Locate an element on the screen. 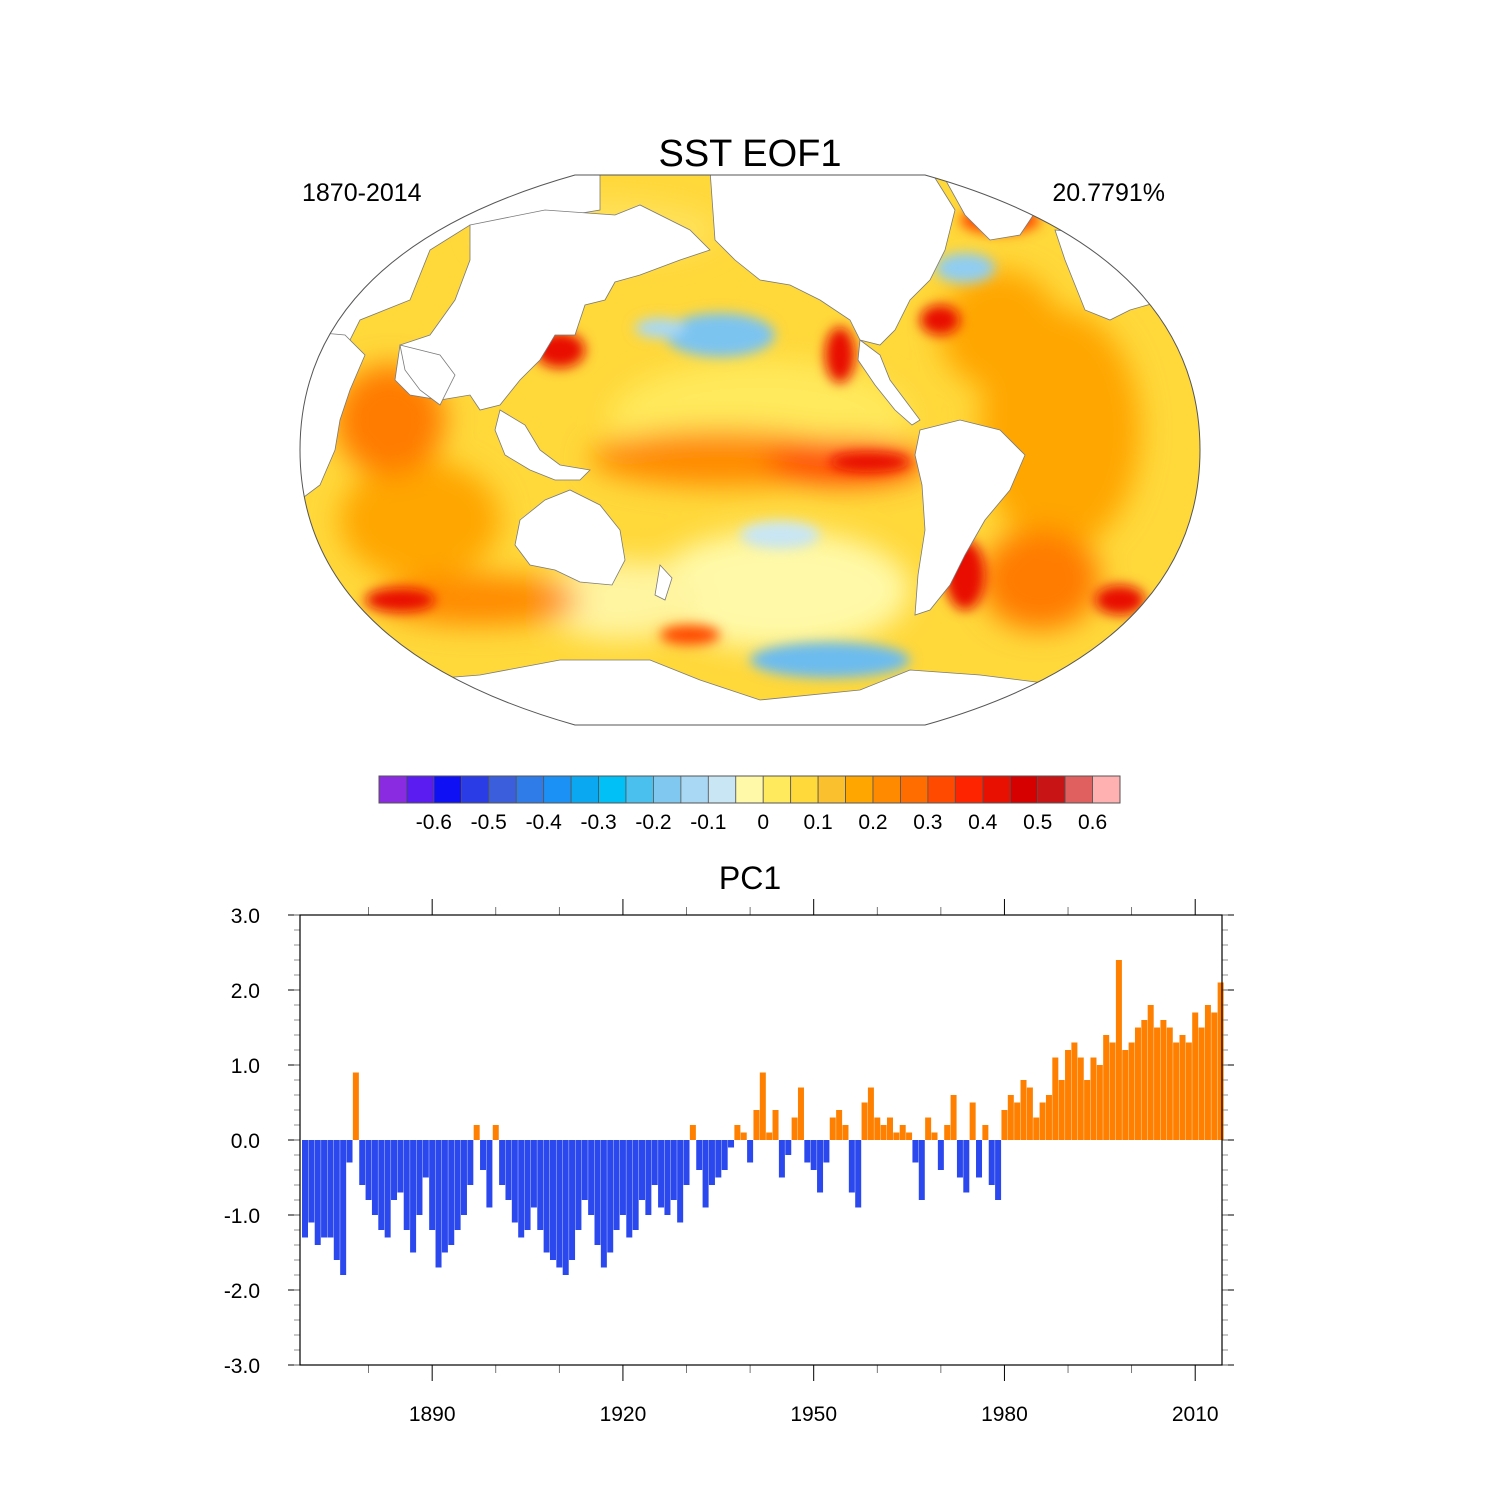 This screenshot has height=1500, width=1500. colorbar-outline is located at coordinates (749, 789).